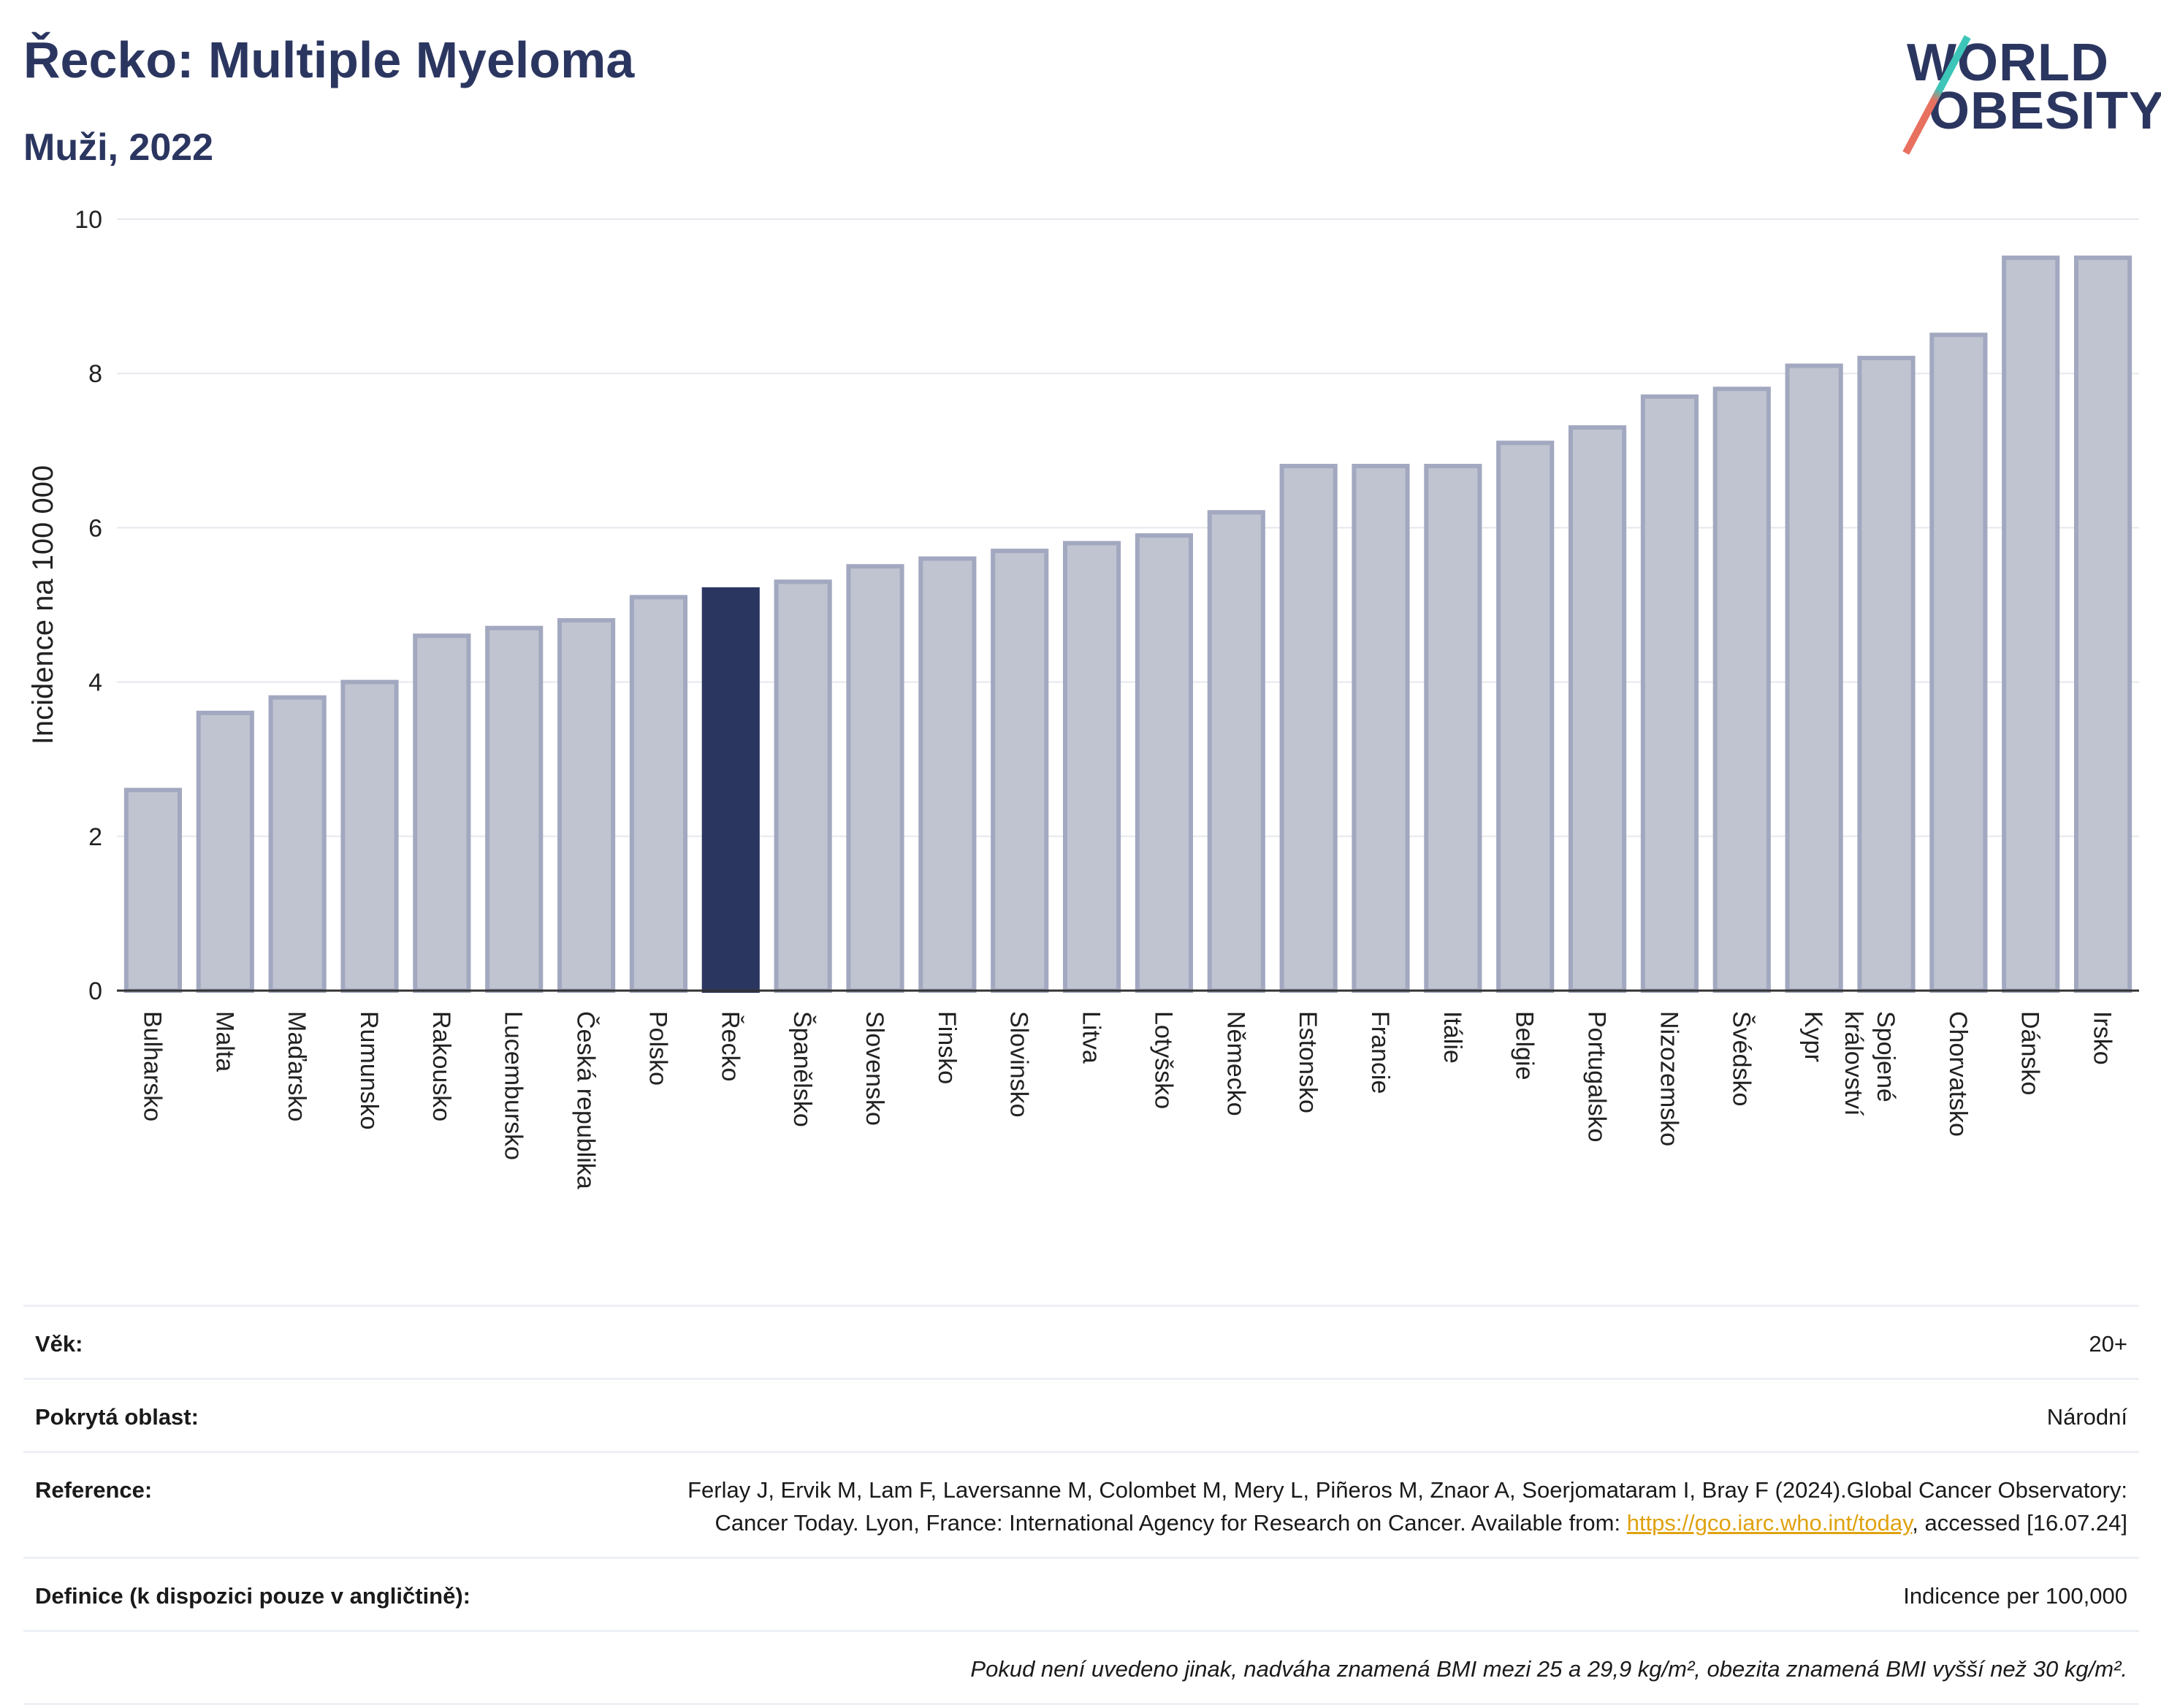 This screenshot has height=1708, width=2161. What do you see at coordinates (88, 605) in the screenshot?
I see `y-axis-ticks: 0 2 4 6 8 10` at bounding box center [88, 605].